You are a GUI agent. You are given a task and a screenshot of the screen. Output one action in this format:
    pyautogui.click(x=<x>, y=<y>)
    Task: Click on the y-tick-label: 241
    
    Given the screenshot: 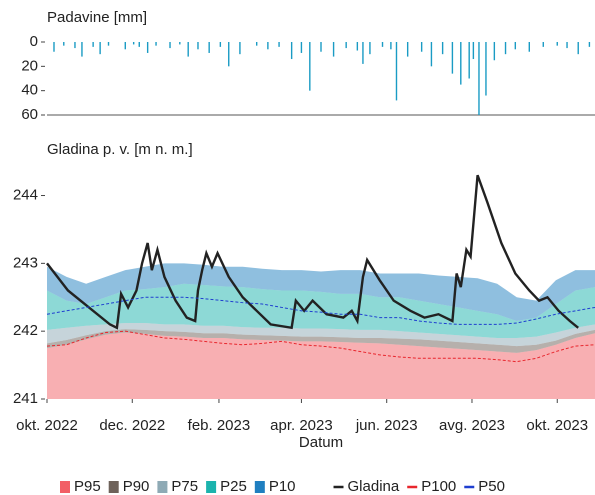 What is the action you would take?
    pyautogui.click(x=25, y=398)
    